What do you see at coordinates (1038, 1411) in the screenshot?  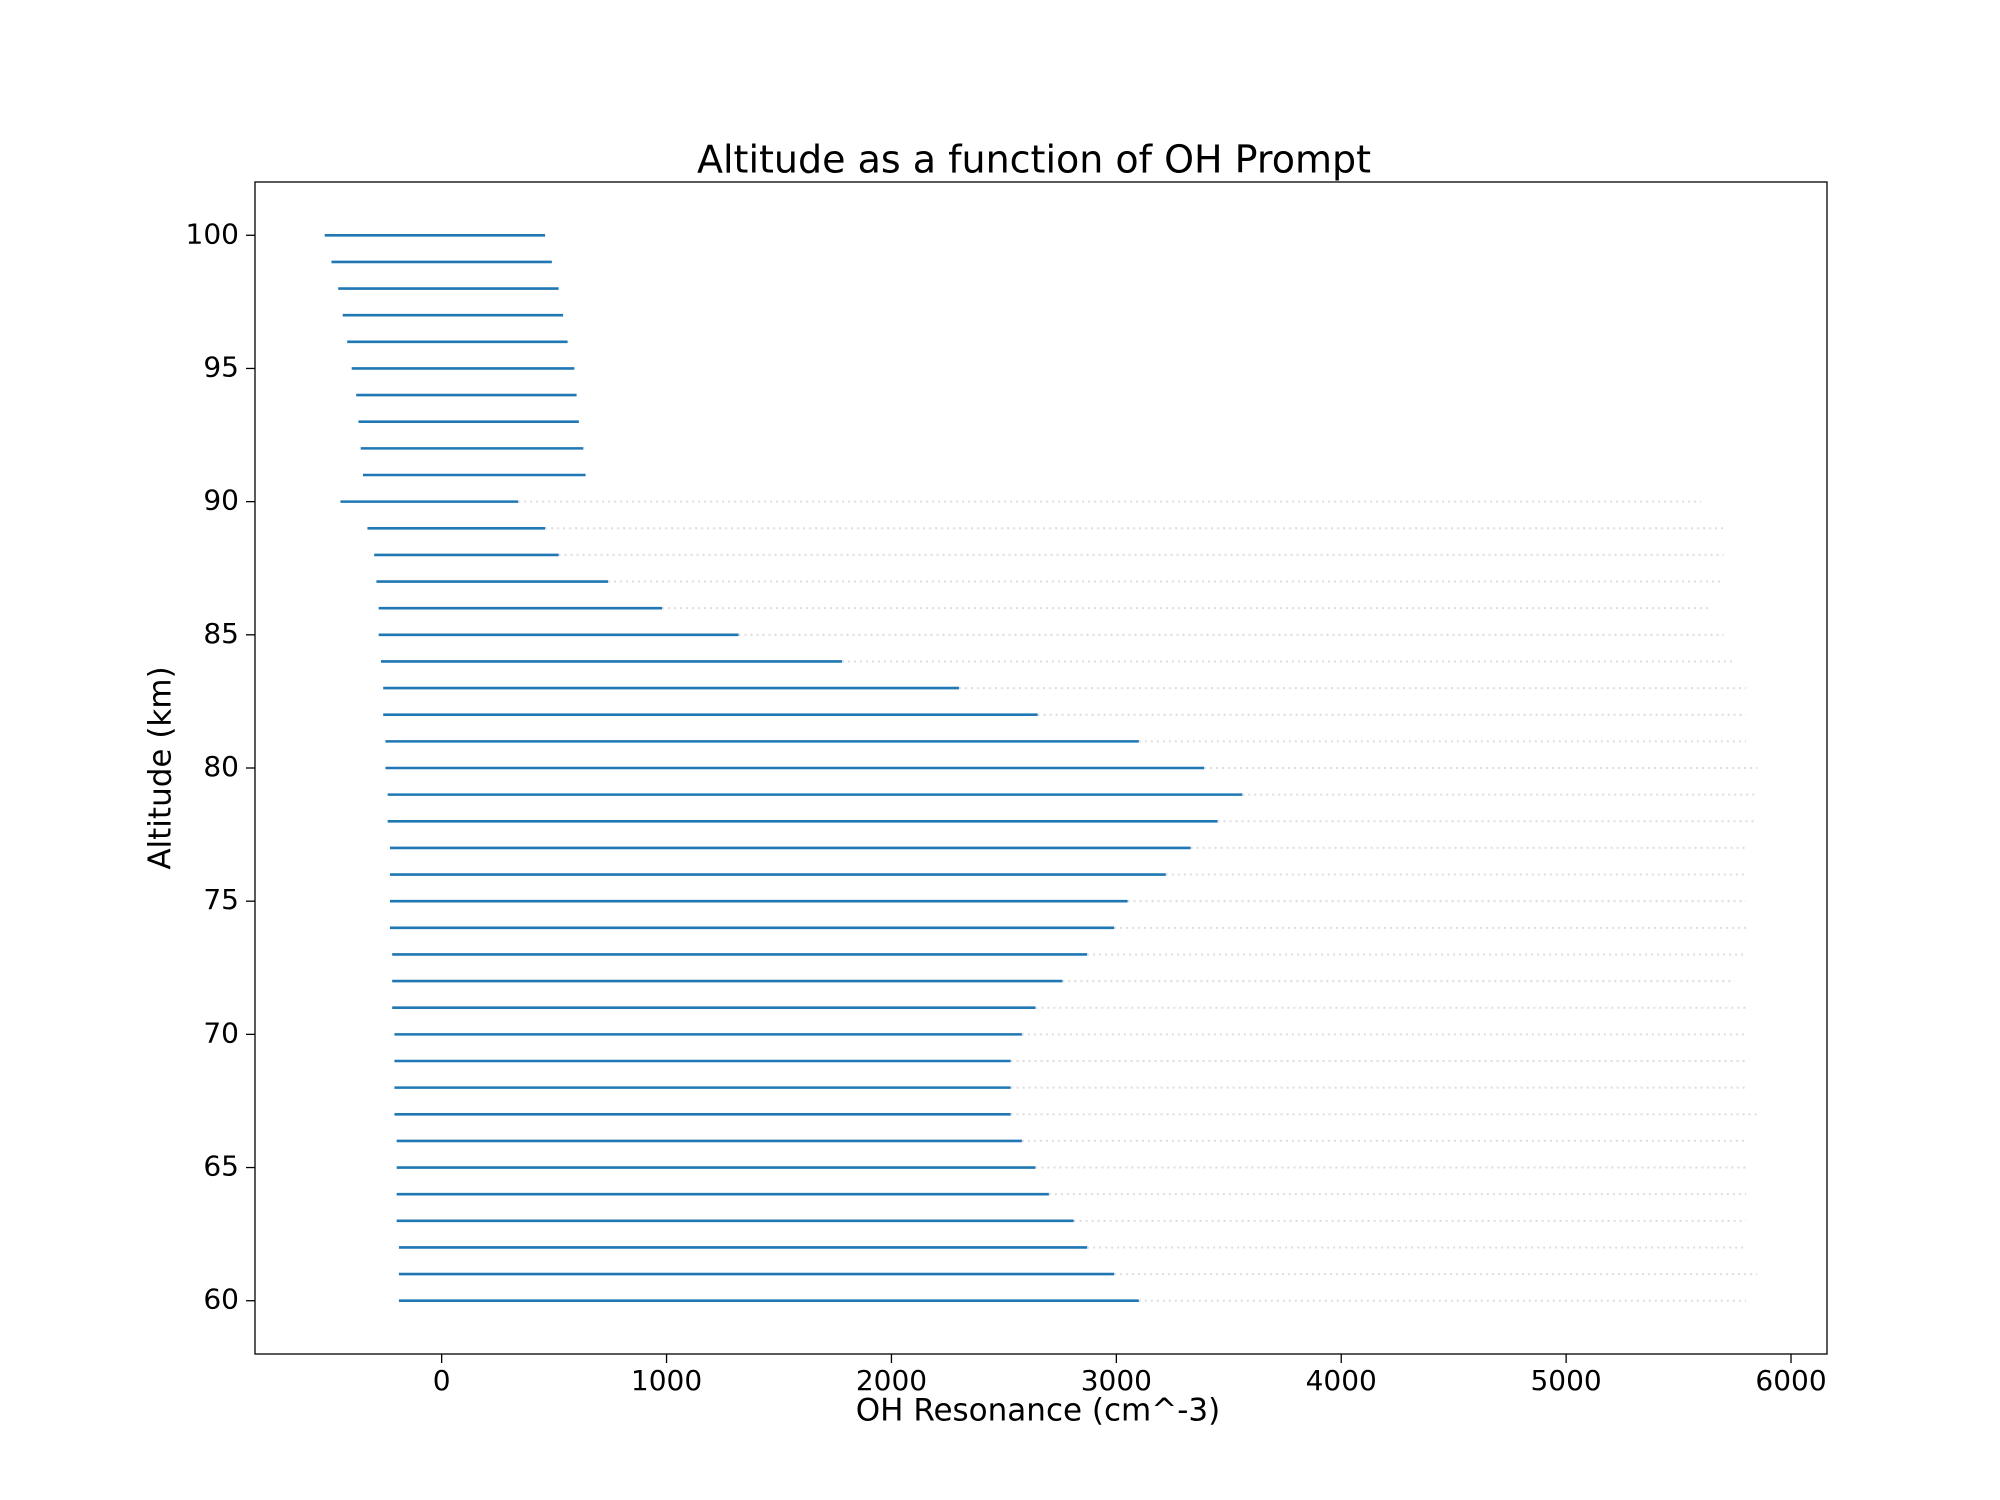 I see `x-axis-label: OH Resonance (cm^-3)` at bounding box center [1038, 1411].